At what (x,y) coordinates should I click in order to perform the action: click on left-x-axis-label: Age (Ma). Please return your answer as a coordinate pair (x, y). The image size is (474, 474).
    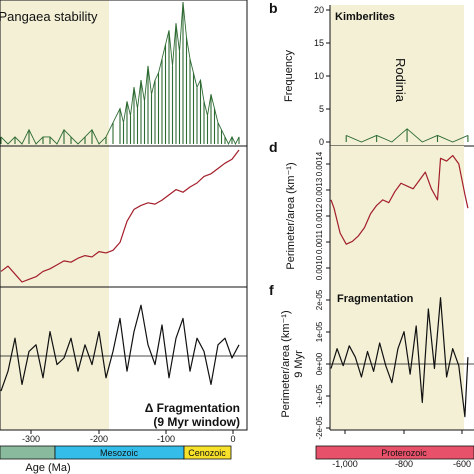
    Looking at the image, I should click on (47, 468).